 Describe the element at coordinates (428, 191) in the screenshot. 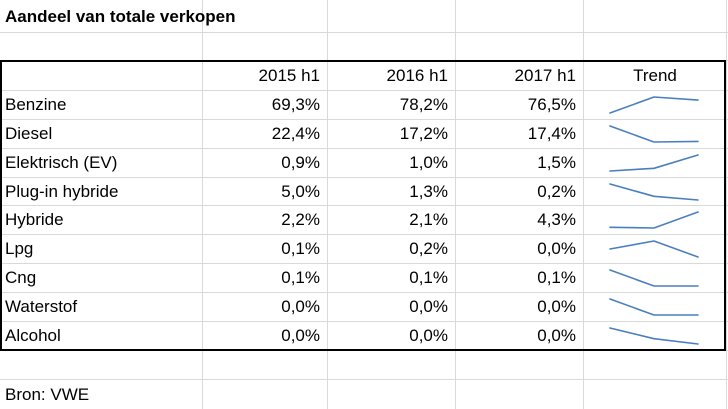

I see `table-cell: 1,3%` at that location.